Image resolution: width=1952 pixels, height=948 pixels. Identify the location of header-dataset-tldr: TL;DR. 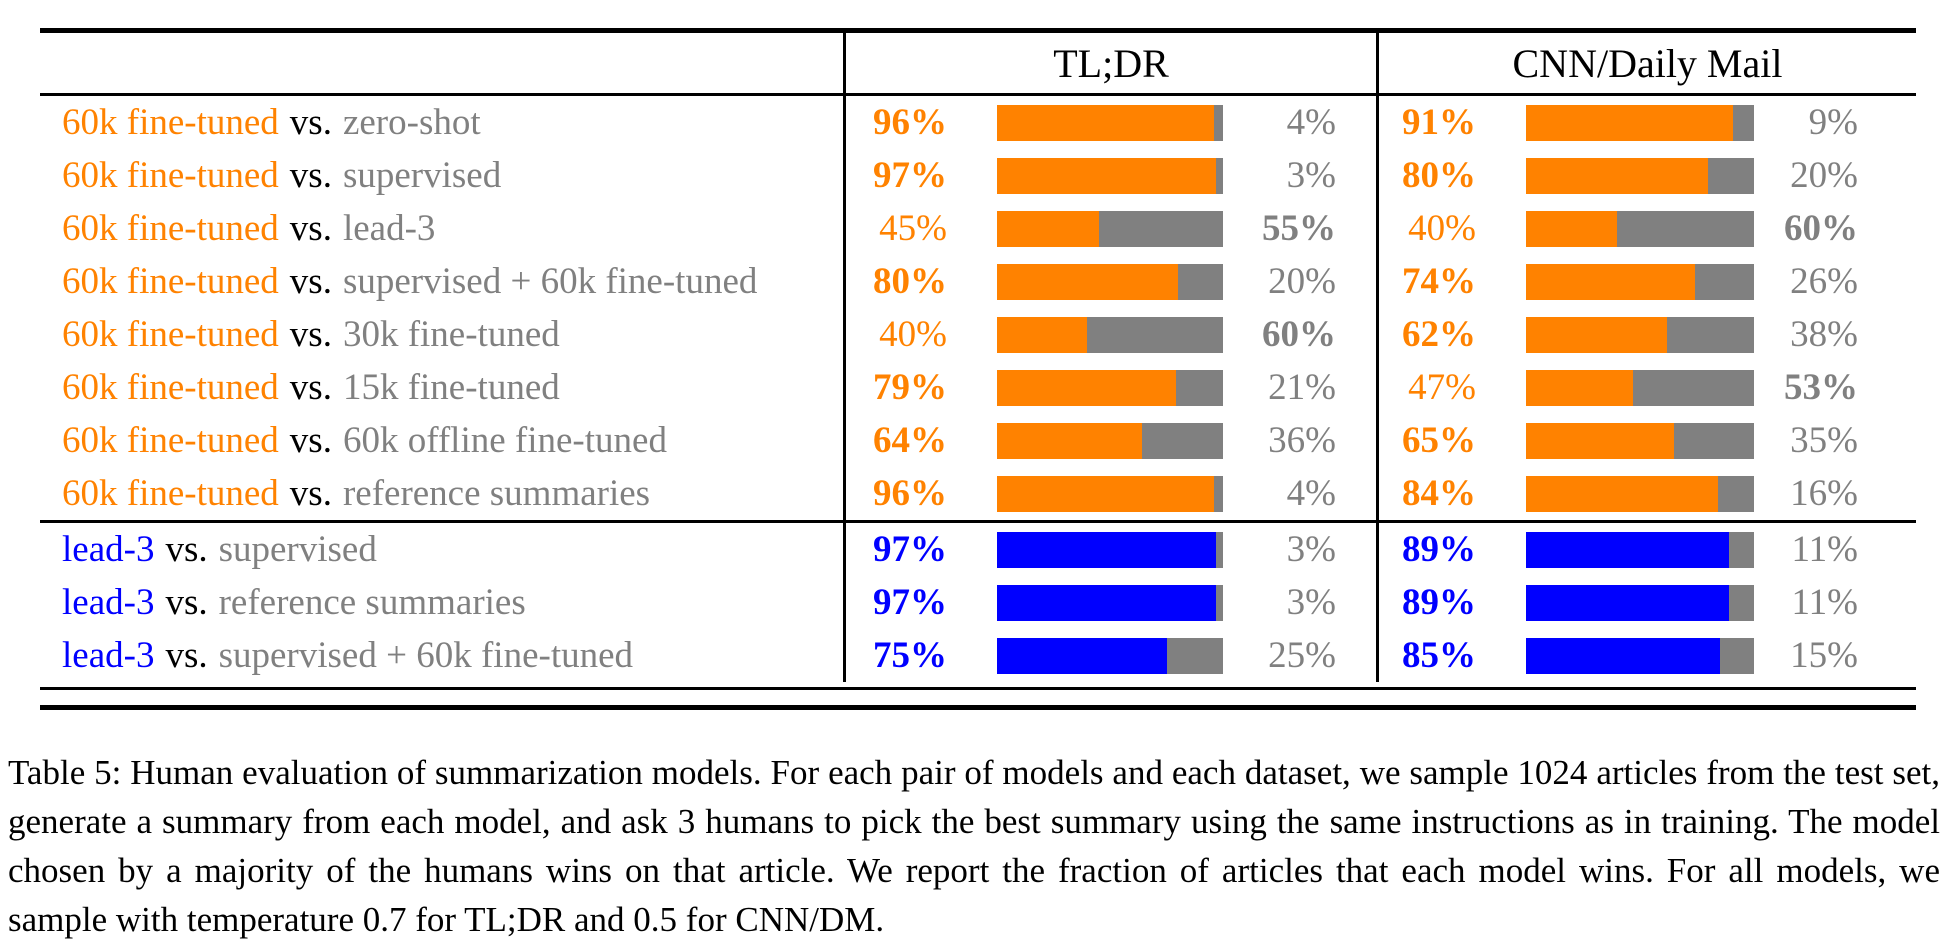
(1109, 63).